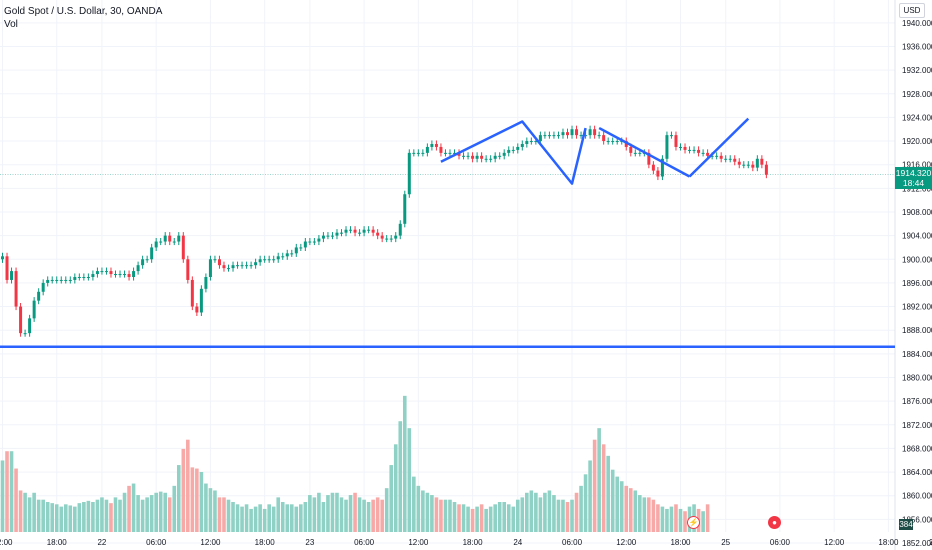  Describe the element at coordinates (917, 377) in the screenshot. I see `price-tick-label: 1880.000` at that location.